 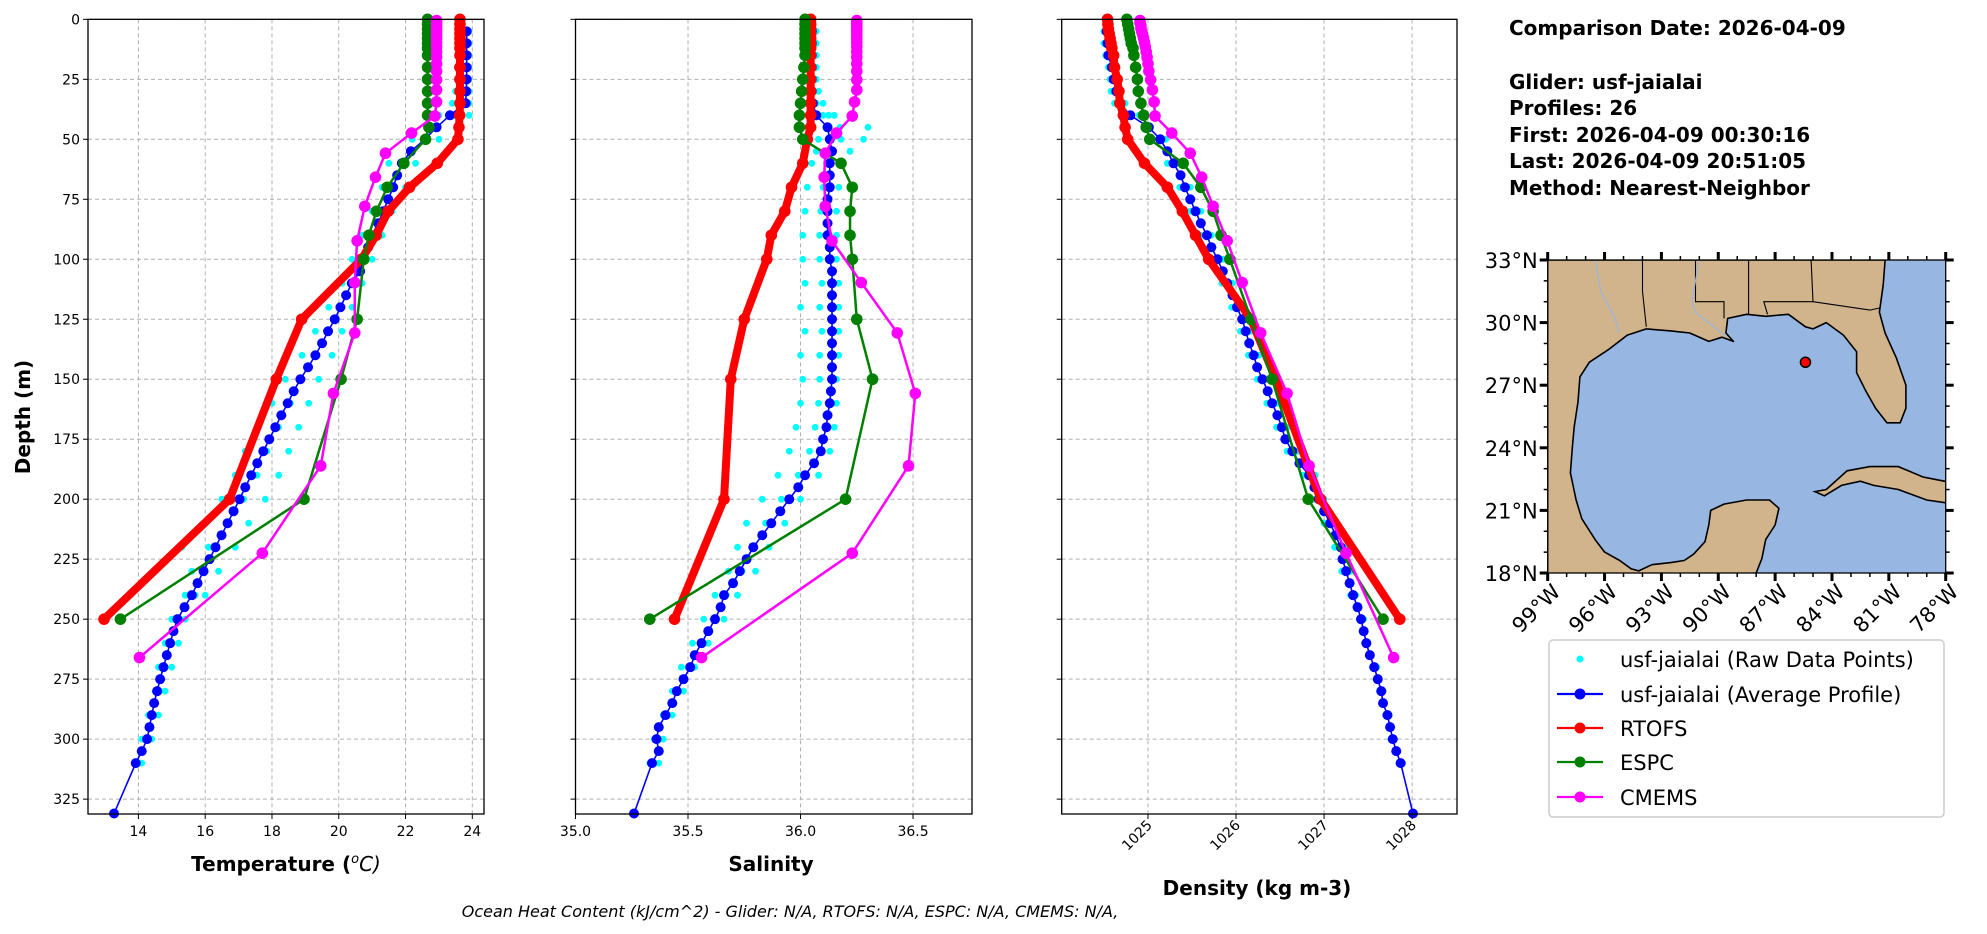 What do you see at coordinates (75, 20) in the screenshot?
I see `y-tick-label: 0` at bounding box center [75, 20].